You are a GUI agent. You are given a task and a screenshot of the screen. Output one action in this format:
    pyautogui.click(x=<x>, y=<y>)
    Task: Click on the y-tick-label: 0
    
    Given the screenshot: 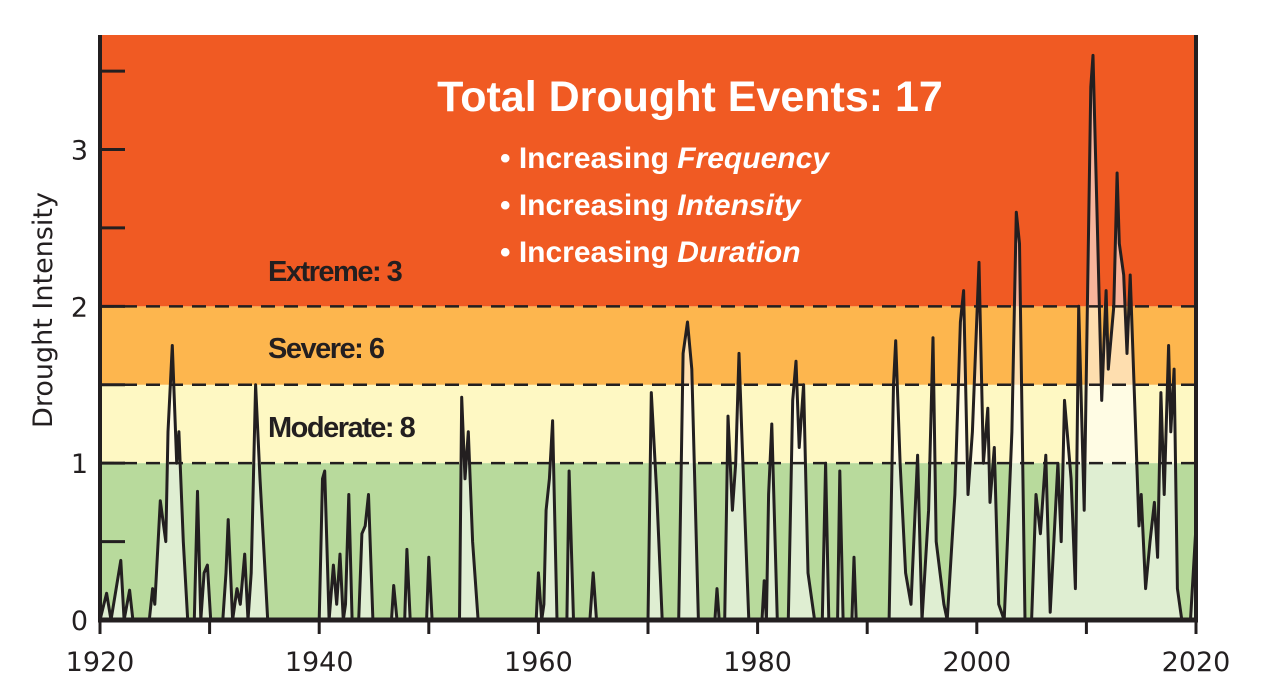 What is the action you would take?
    pyautogui.click(x=79, y=621)
    